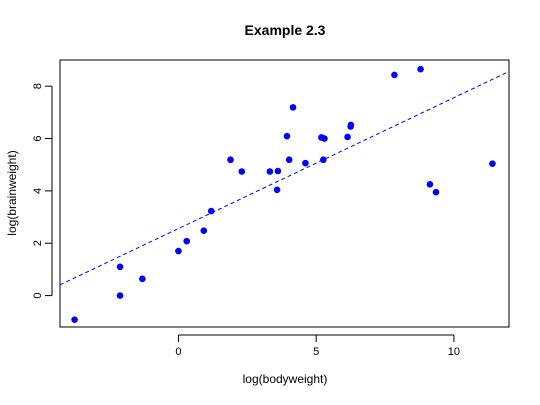 Image resolution: width=540 pixels, height=405 pixels. What do you see at coordinates (178, 352) in the screenshot?
I see `x-tick-label: 0` at bounding box center [178, 352].